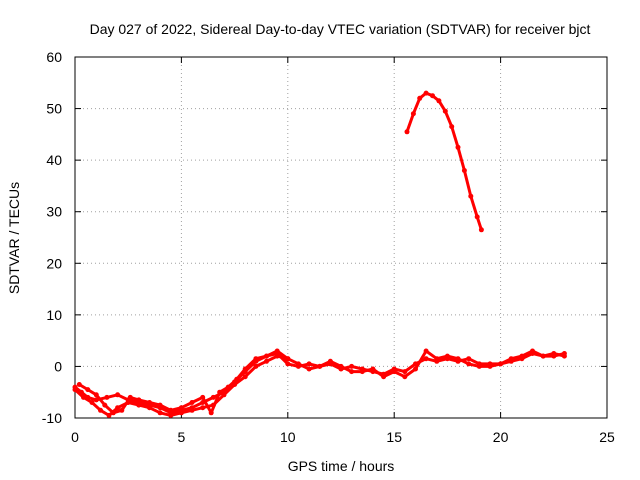 Image resolution: width=640 pixels, height=480 pixels. I want to click on y-axis-label: SDTVAR / TECUs, so click(14, 238).